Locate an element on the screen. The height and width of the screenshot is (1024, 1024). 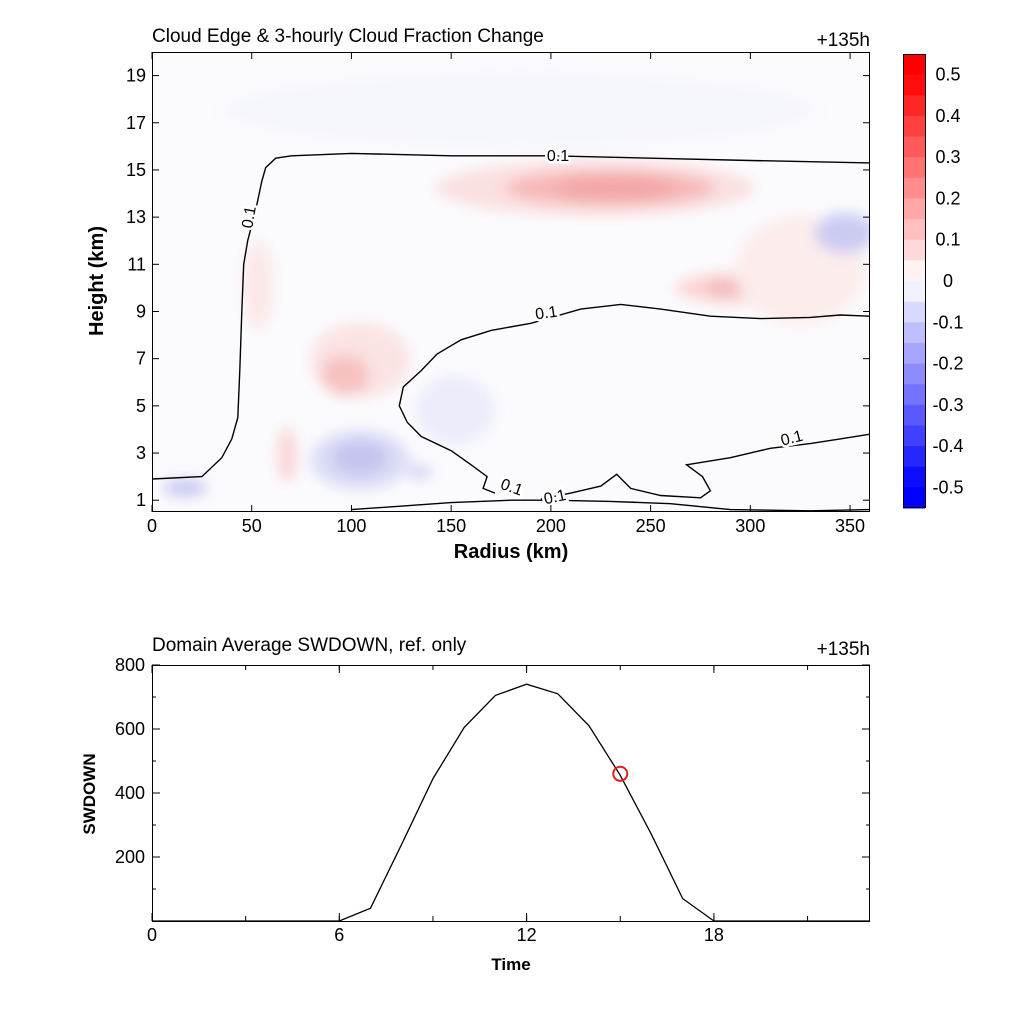
colorbar-tick-label: 0.4 is located at coordinates (947, 116).